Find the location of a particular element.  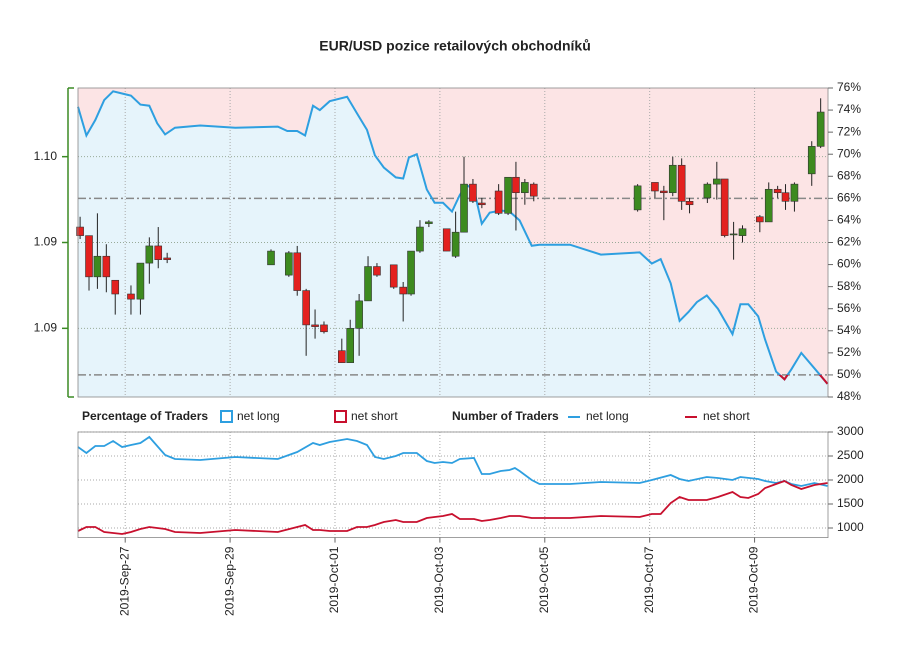

y2-tick-label: 52% is located at coordinates (849, 352).